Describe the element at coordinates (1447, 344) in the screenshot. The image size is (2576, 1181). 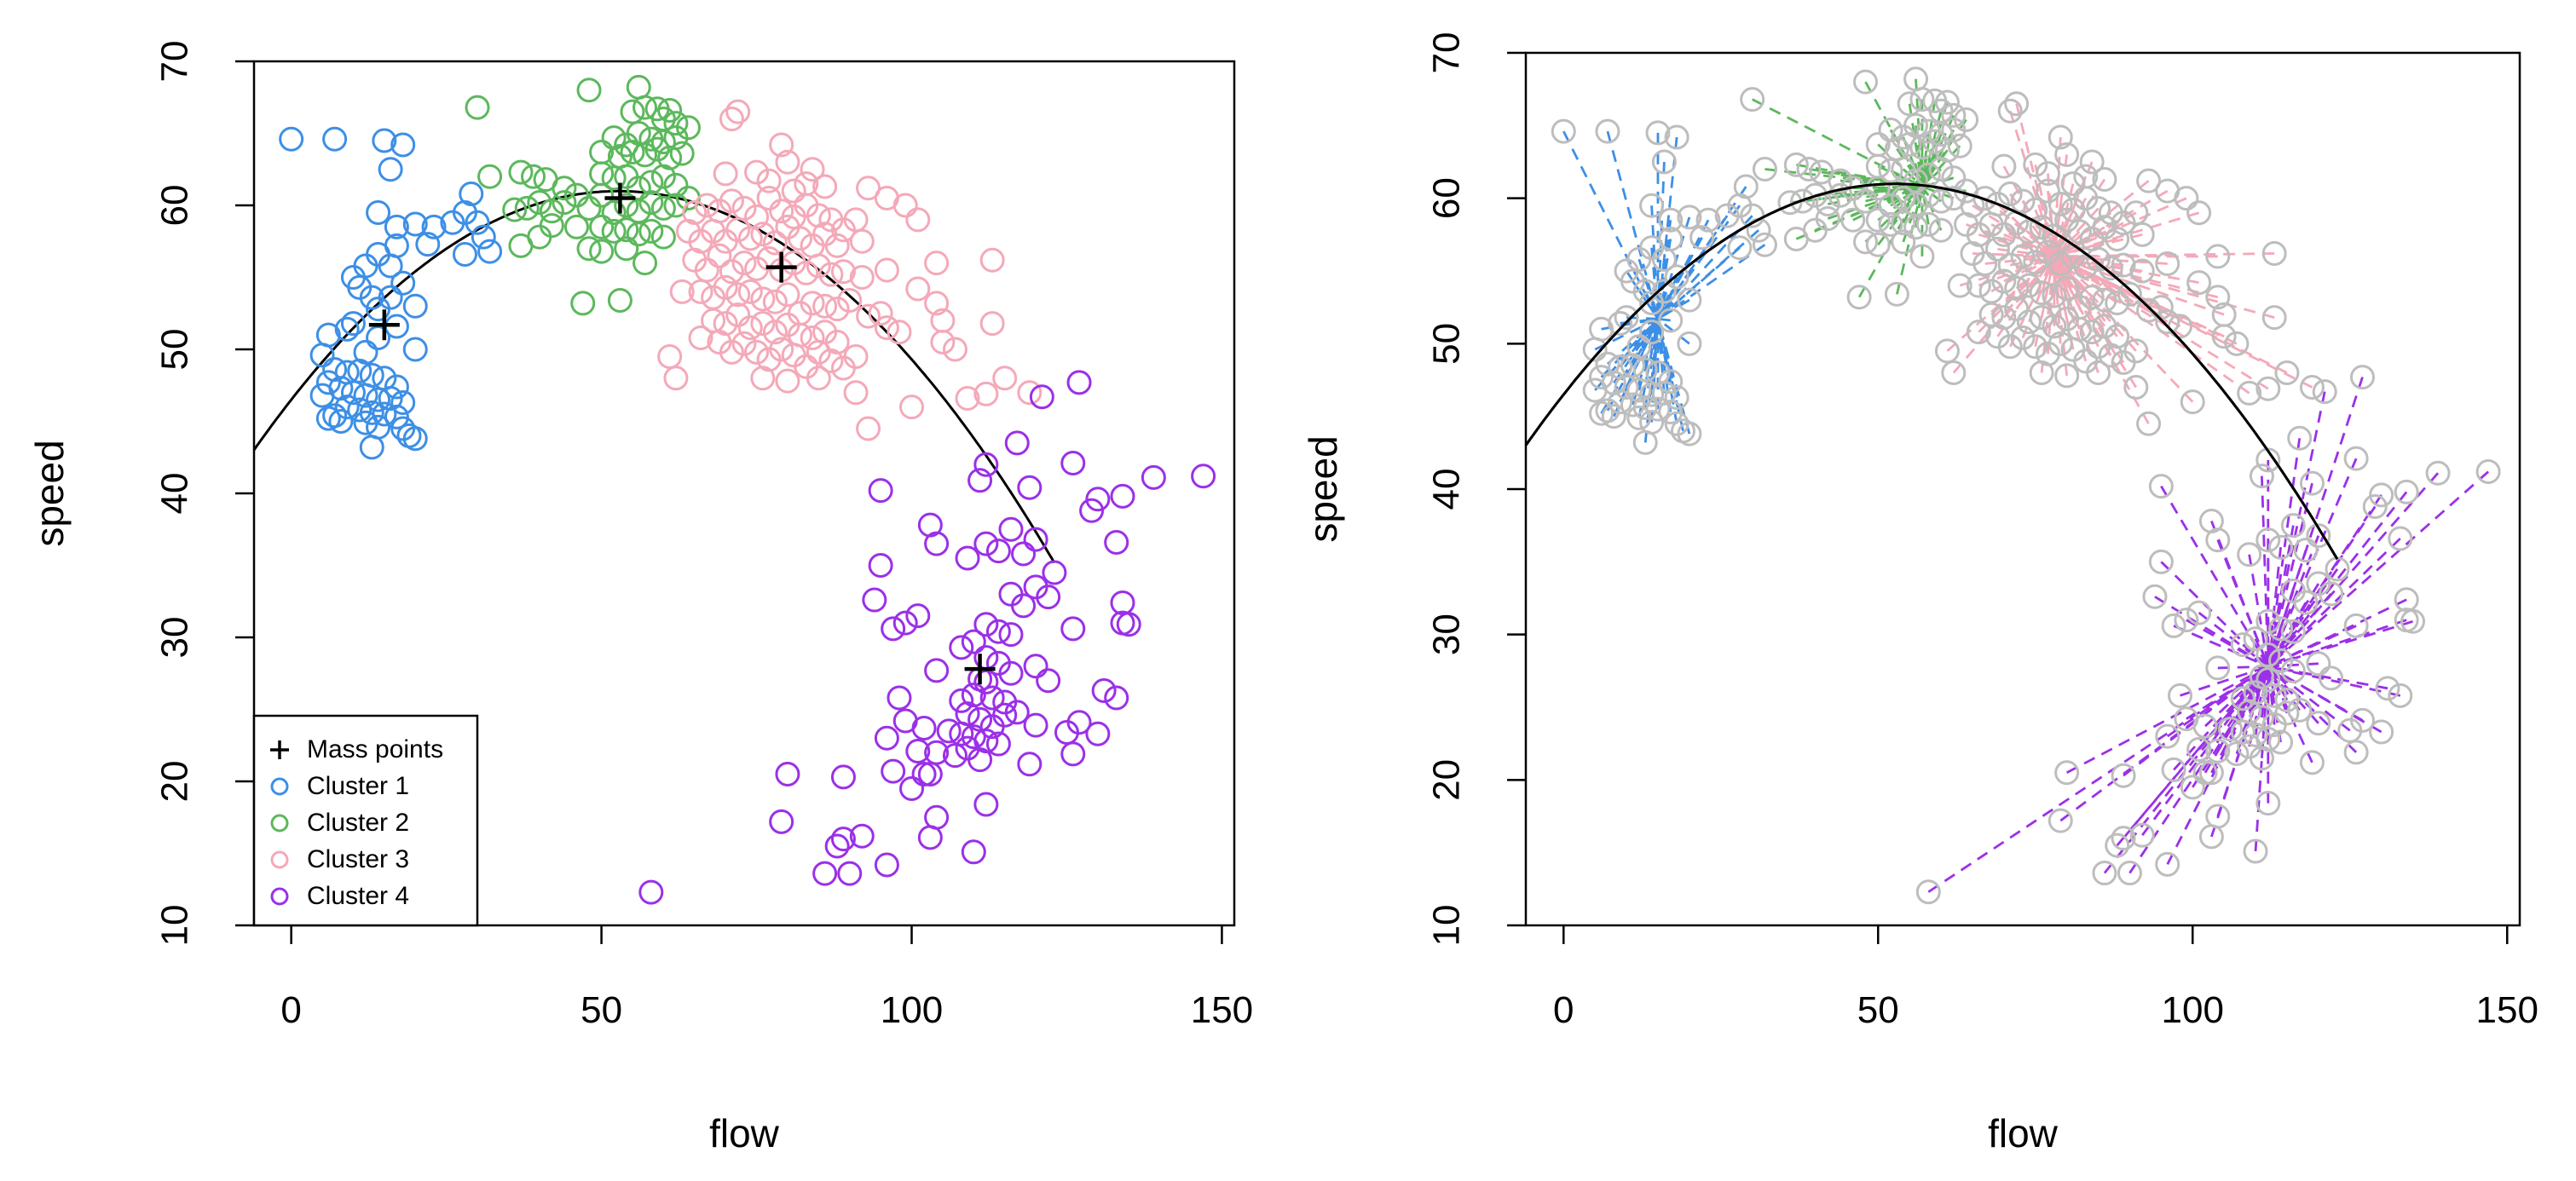
I see `y-tick-label: 50` at that location.